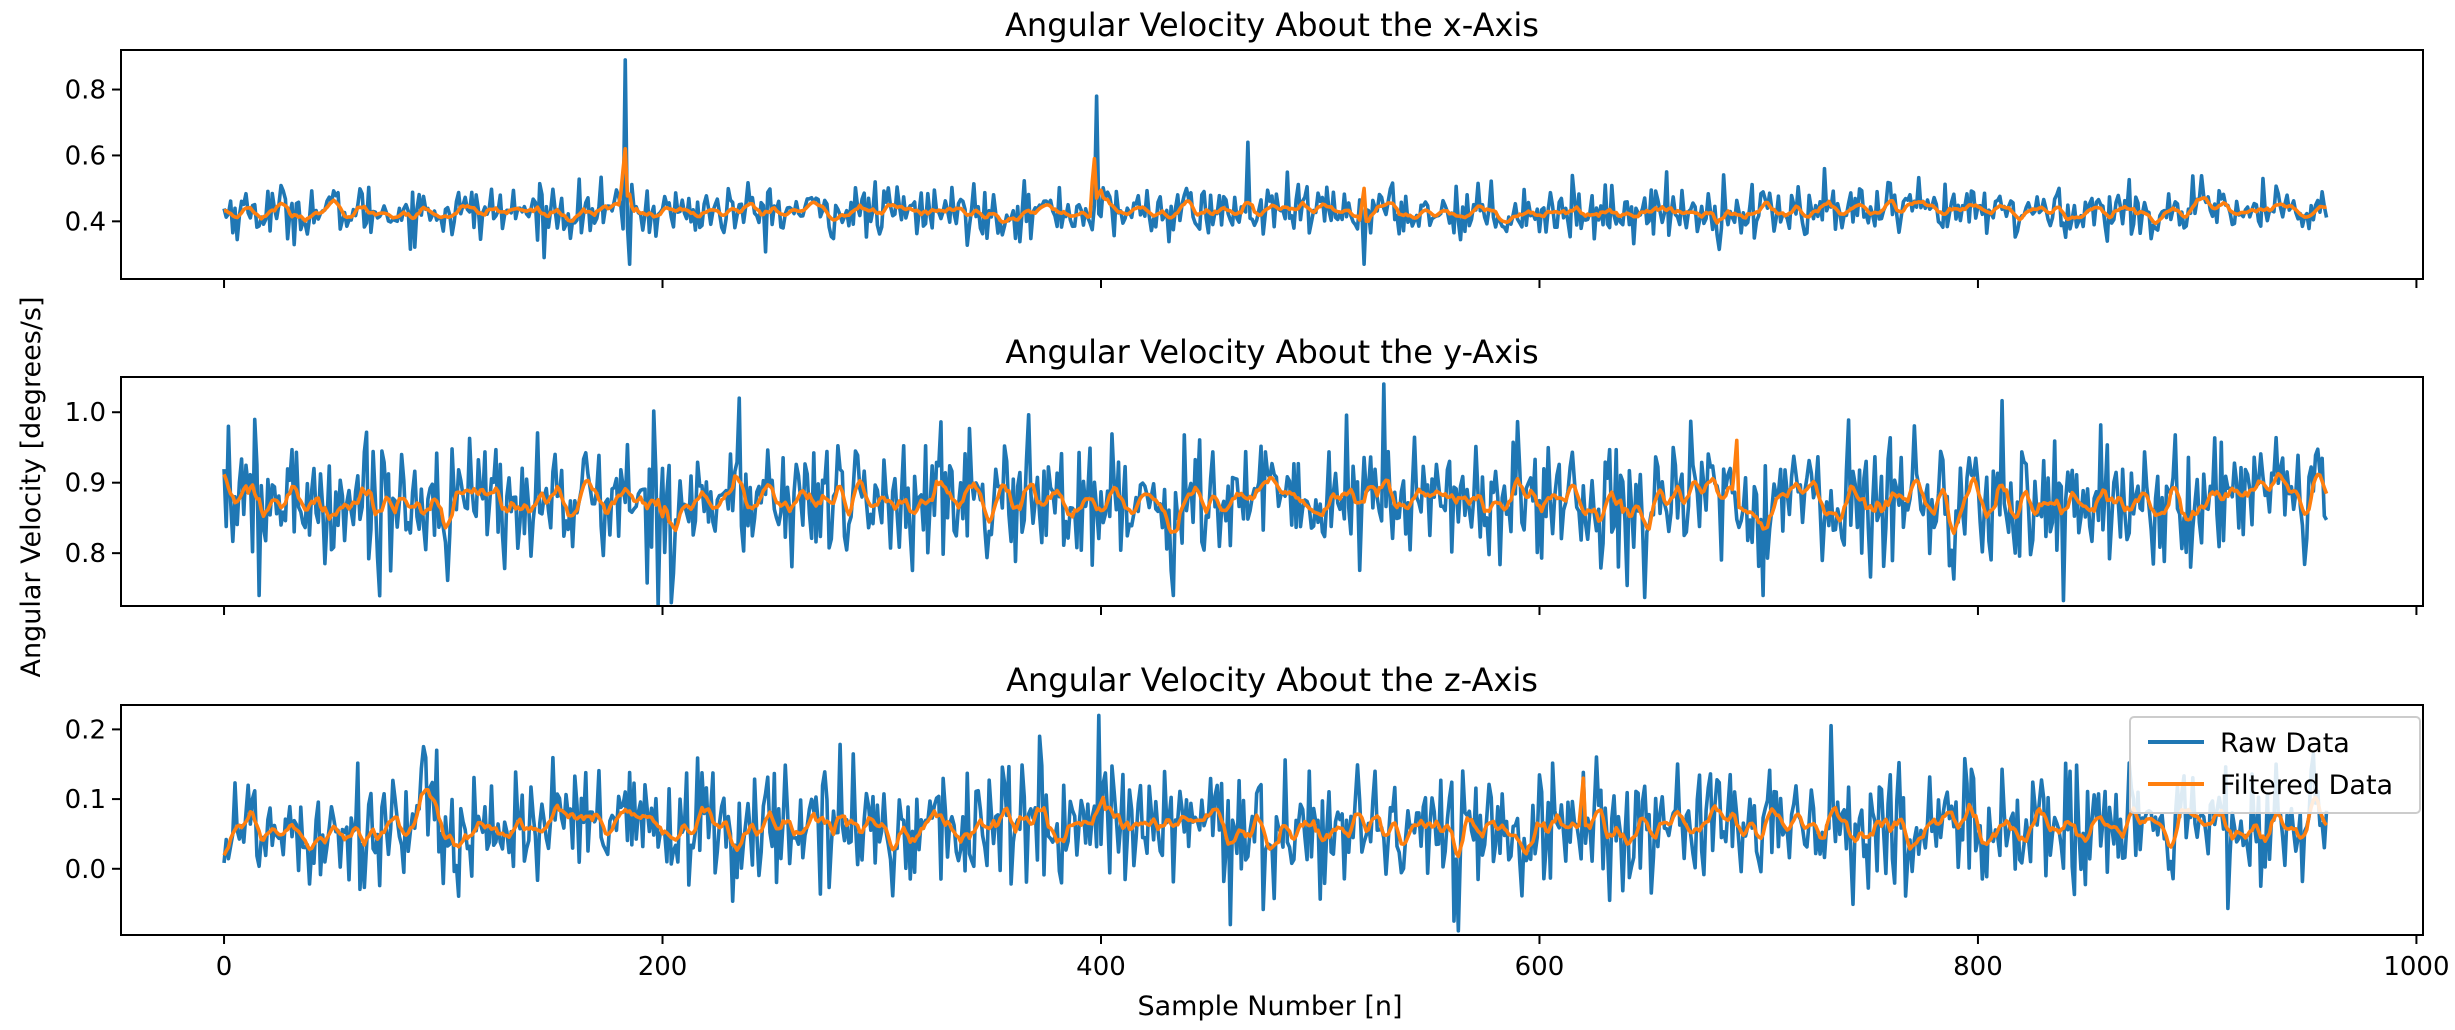 The image size is (2455, 1030). What do you see at coordinates (1978, 967) in the screenshot?
I see `x-tick-label: 800` at bounding box center [1978, 967].